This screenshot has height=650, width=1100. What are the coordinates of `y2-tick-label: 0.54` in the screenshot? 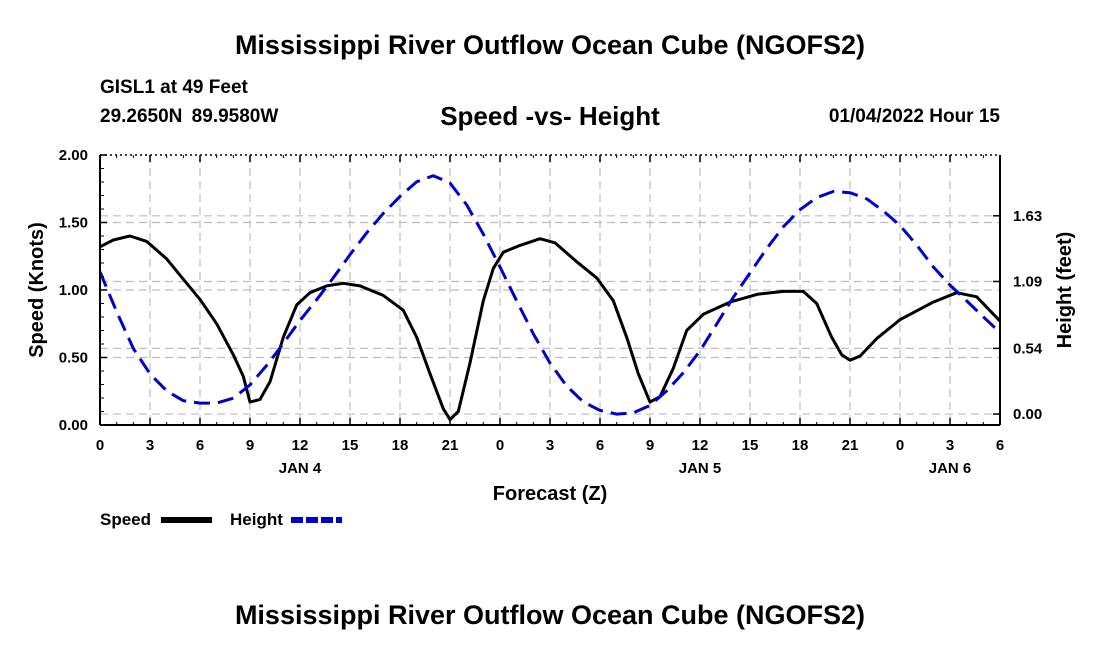 It's located at (1028, 348).